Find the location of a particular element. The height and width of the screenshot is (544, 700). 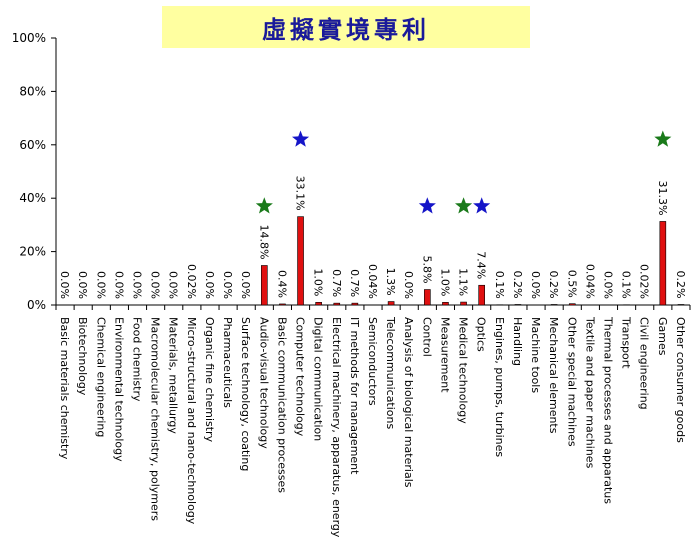

x-tick-label: Civil engineering is located at coordinates (644, 363).